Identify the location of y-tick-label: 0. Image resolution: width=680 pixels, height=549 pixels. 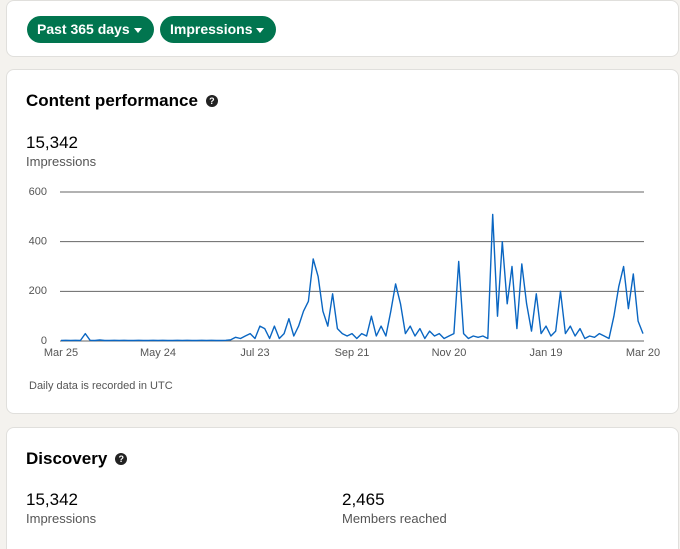
(44, 341).